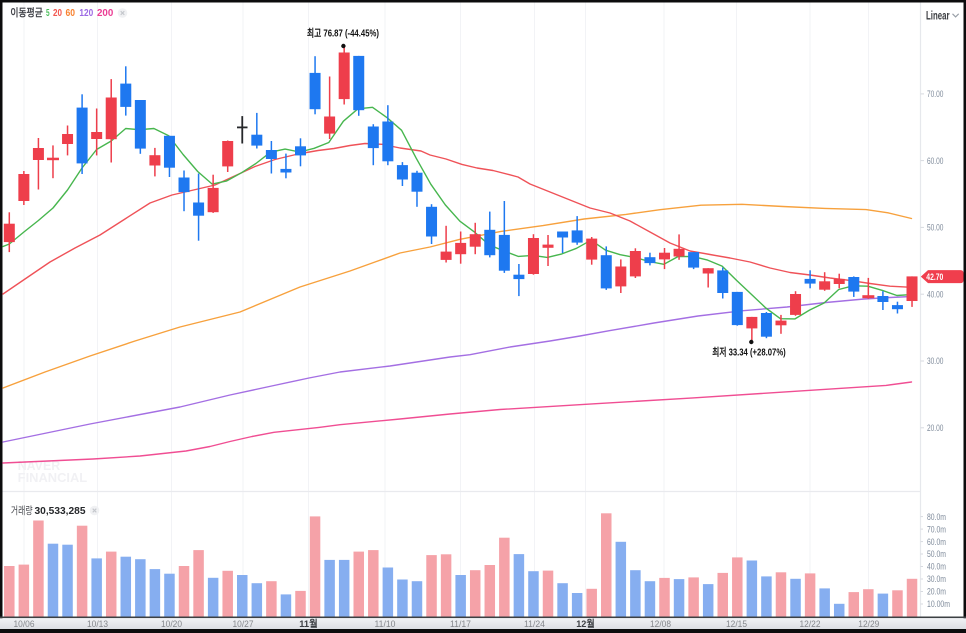 The width and height of the screenshot is (966, 633). I want to click on svg-text: Linear, so click(938, 17).